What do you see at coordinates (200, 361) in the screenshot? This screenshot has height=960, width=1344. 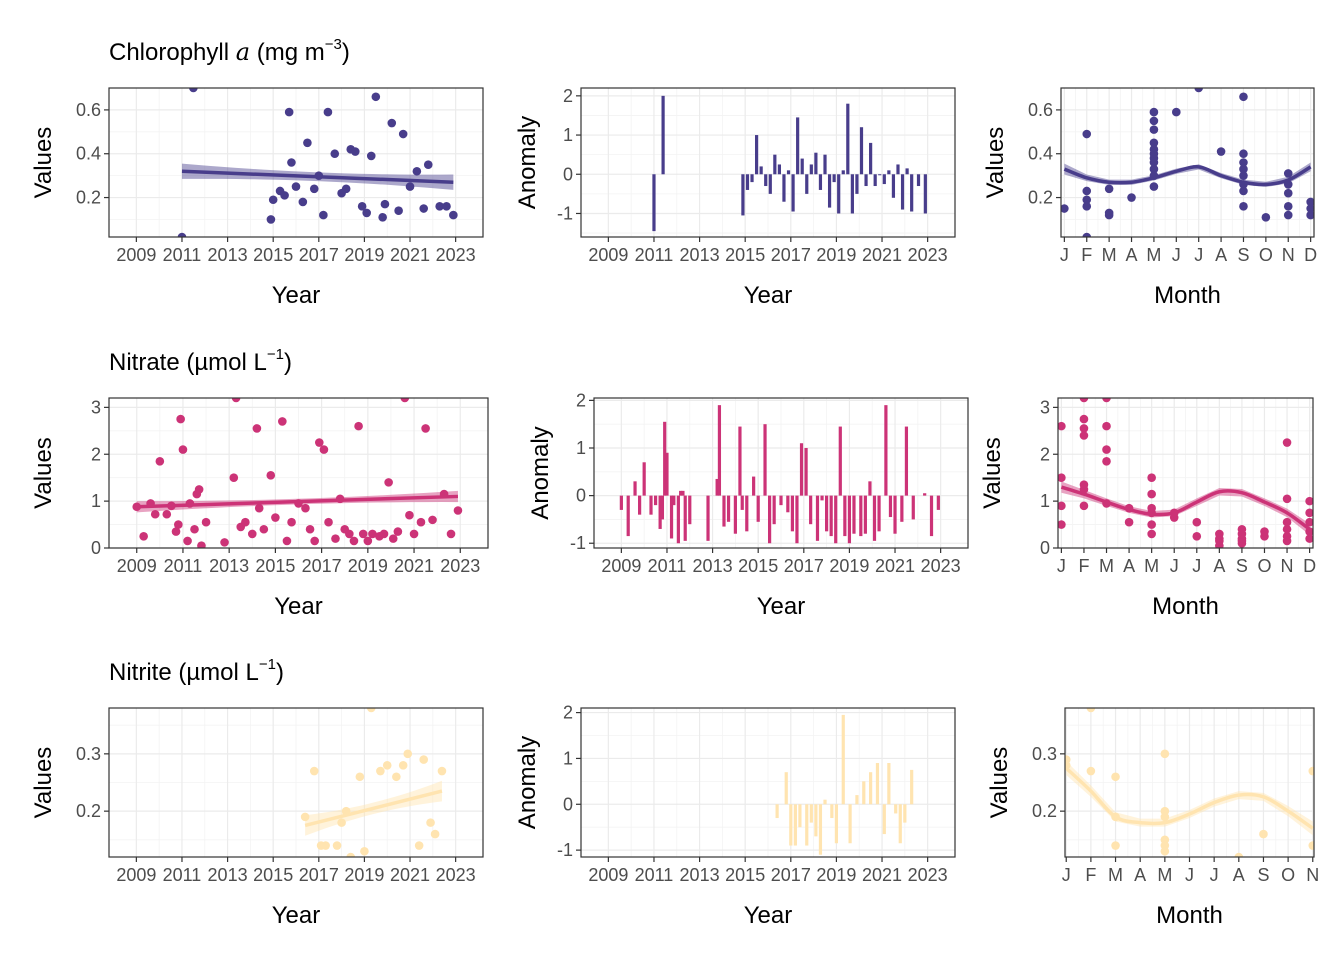 I see `row-title-nitrate: Nitrate (µmol L−1)` at bounding box center [200, 361].